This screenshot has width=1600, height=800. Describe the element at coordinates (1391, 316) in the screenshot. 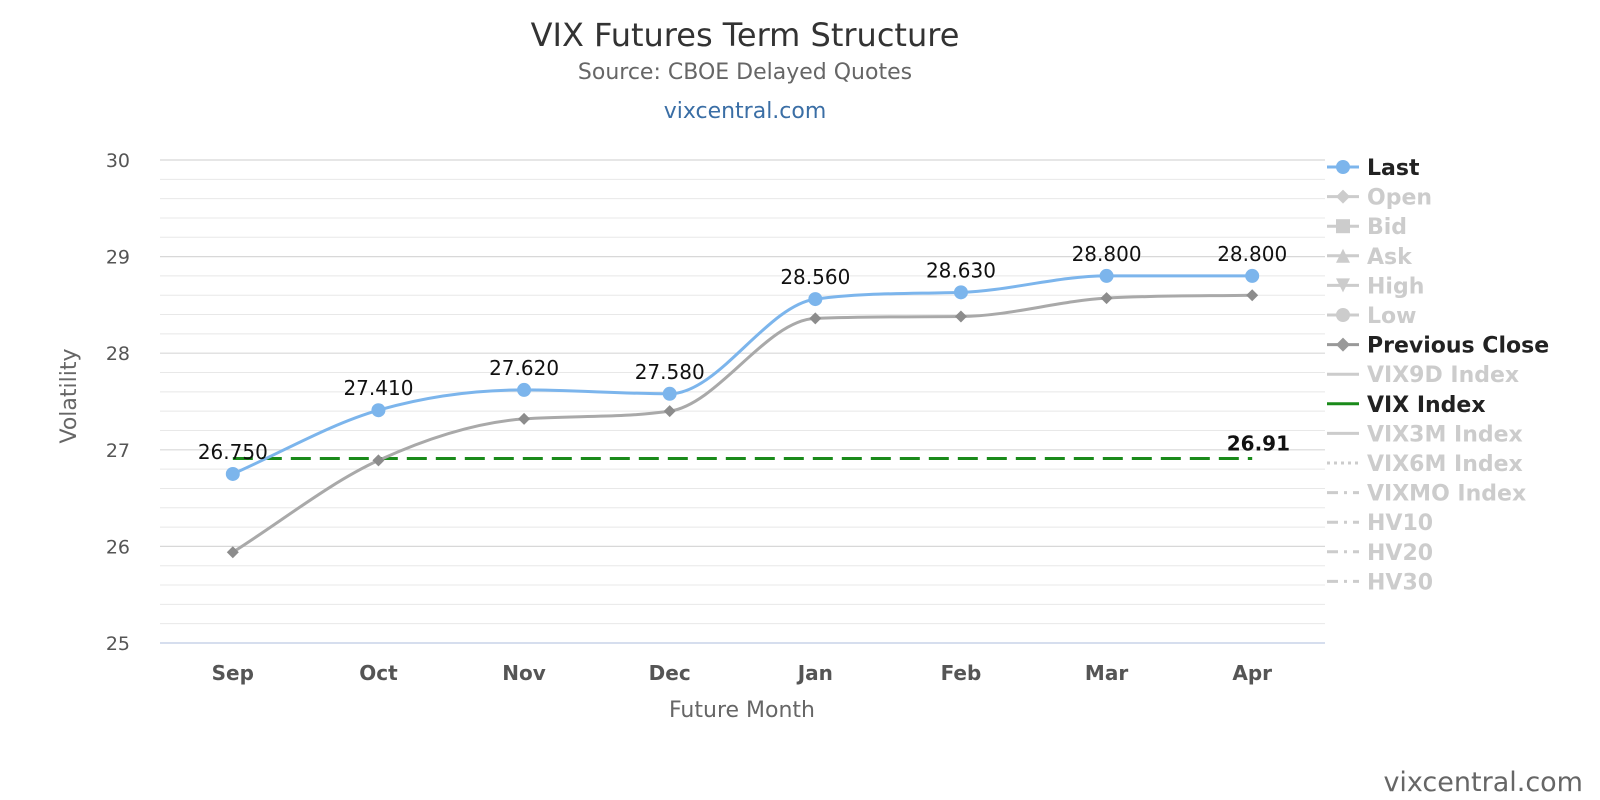

I see `legend-label: Low` at that location.